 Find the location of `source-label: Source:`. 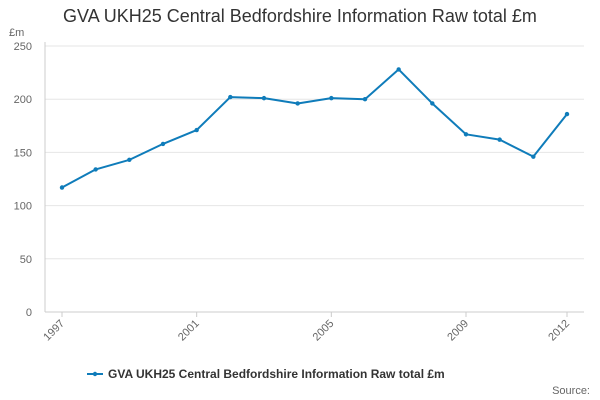

source-label: Source: is located at coordinates (571, 391).